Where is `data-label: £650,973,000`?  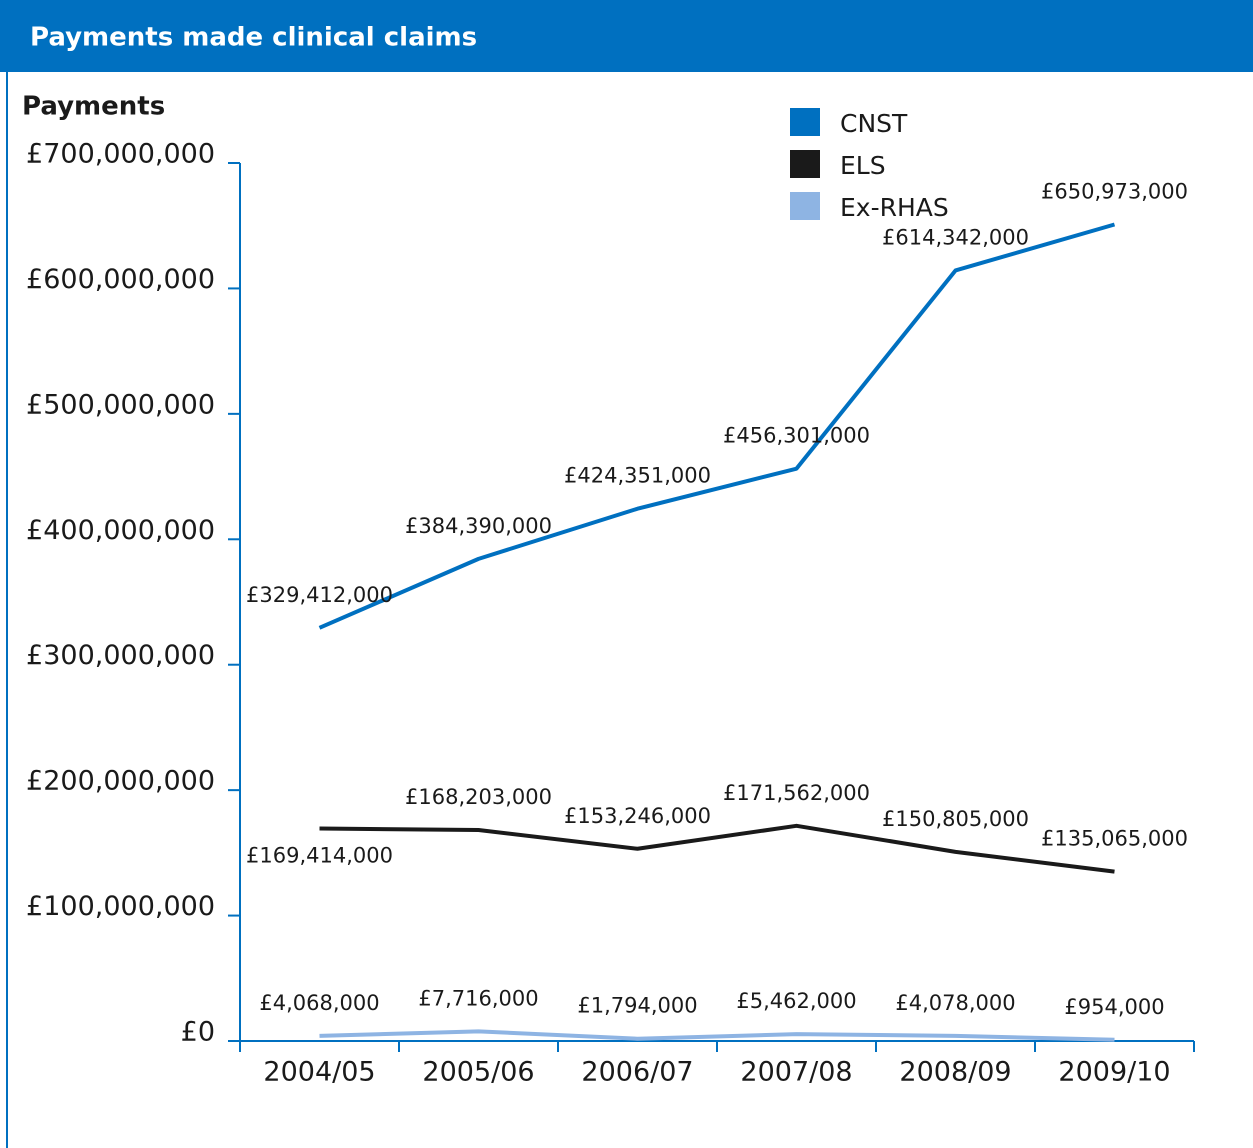 data-label: £650,973,000 is located at coordinates (1114, 191).